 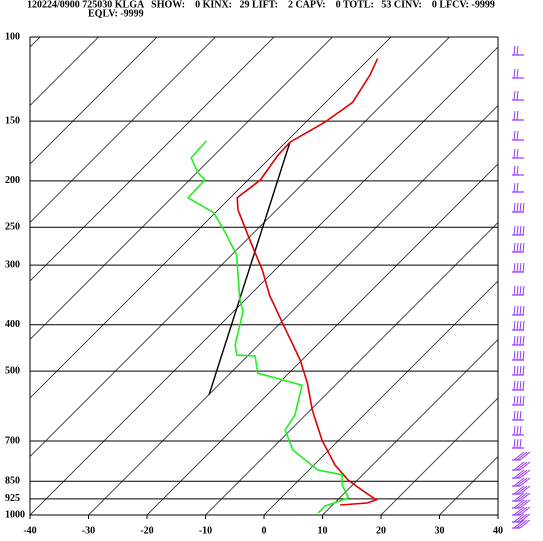 I want to click on wind-barbs, so click(x=521, y=287).